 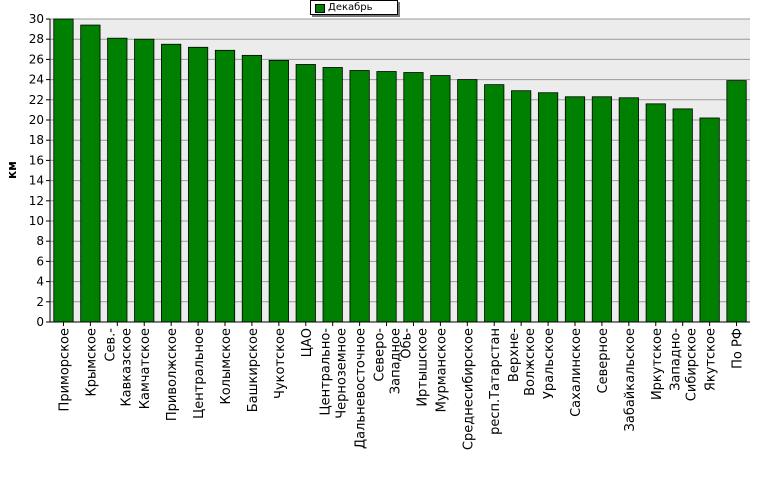 What do you see at coordinates (36, 120) in the screenshot?
I see `y-tick-label: 20` at bounding box center [36, 120].